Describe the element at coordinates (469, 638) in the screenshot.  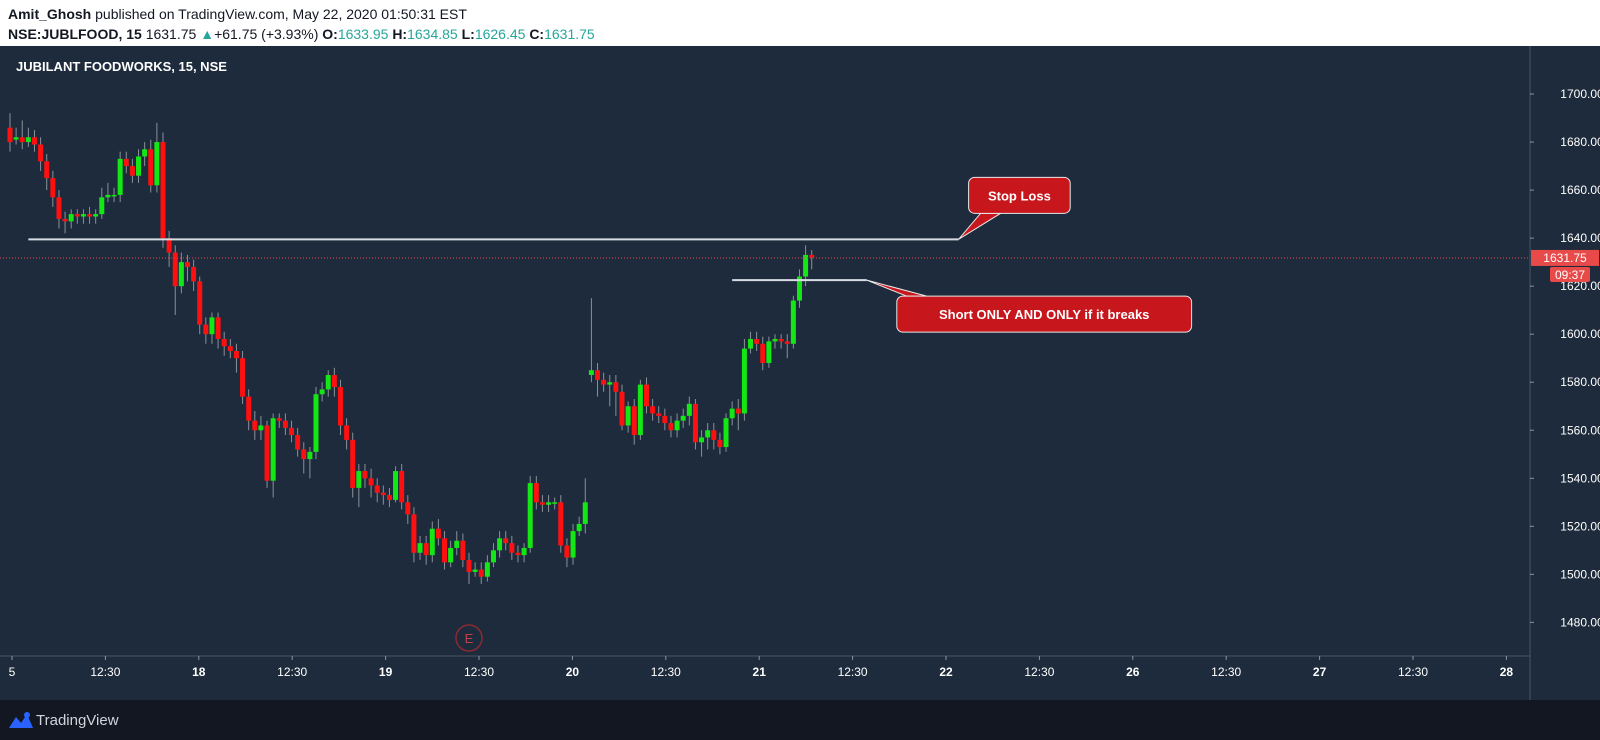
I see `earnings-event-icon` at that location.